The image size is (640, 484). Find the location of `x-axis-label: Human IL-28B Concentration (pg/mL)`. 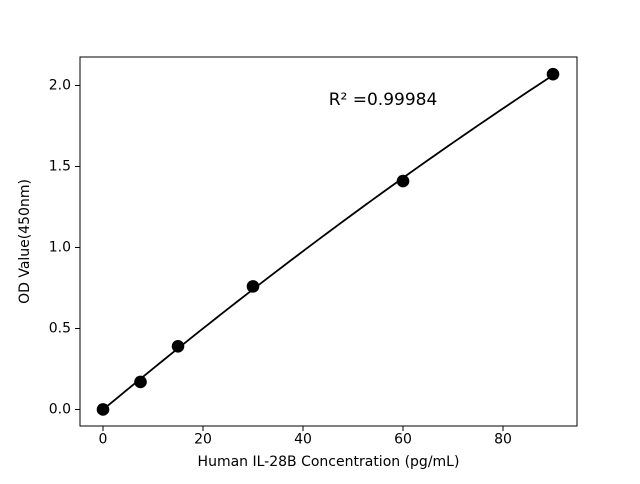

x-axis-label: Human IL-28B Concentration (pg/mL) is located at coordinates (329, 462).